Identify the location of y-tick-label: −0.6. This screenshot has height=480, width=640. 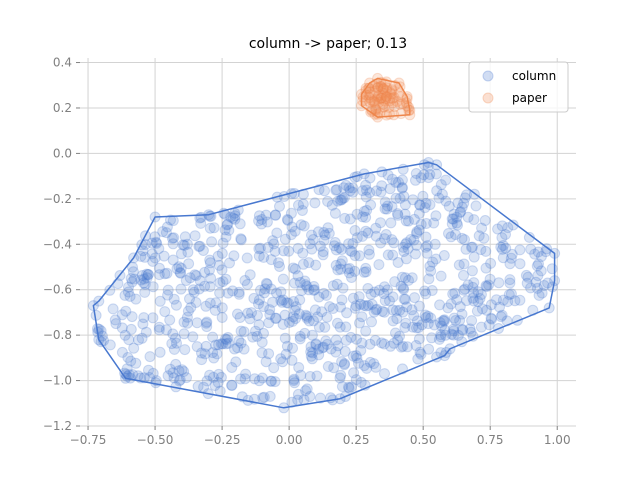
(57, 290).